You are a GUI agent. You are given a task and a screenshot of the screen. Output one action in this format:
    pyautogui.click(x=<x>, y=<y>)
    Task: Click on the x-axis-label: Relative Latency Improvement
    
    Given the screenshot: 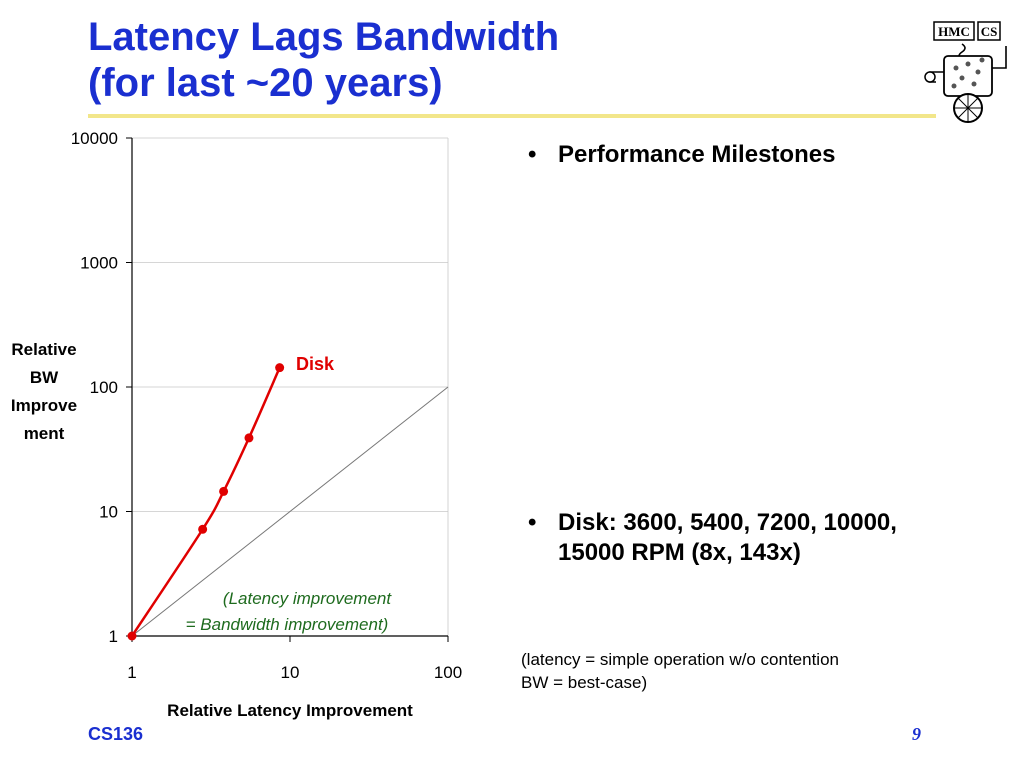 What is the action you would take?
    pyautogui.click(x=290, y=710)
    